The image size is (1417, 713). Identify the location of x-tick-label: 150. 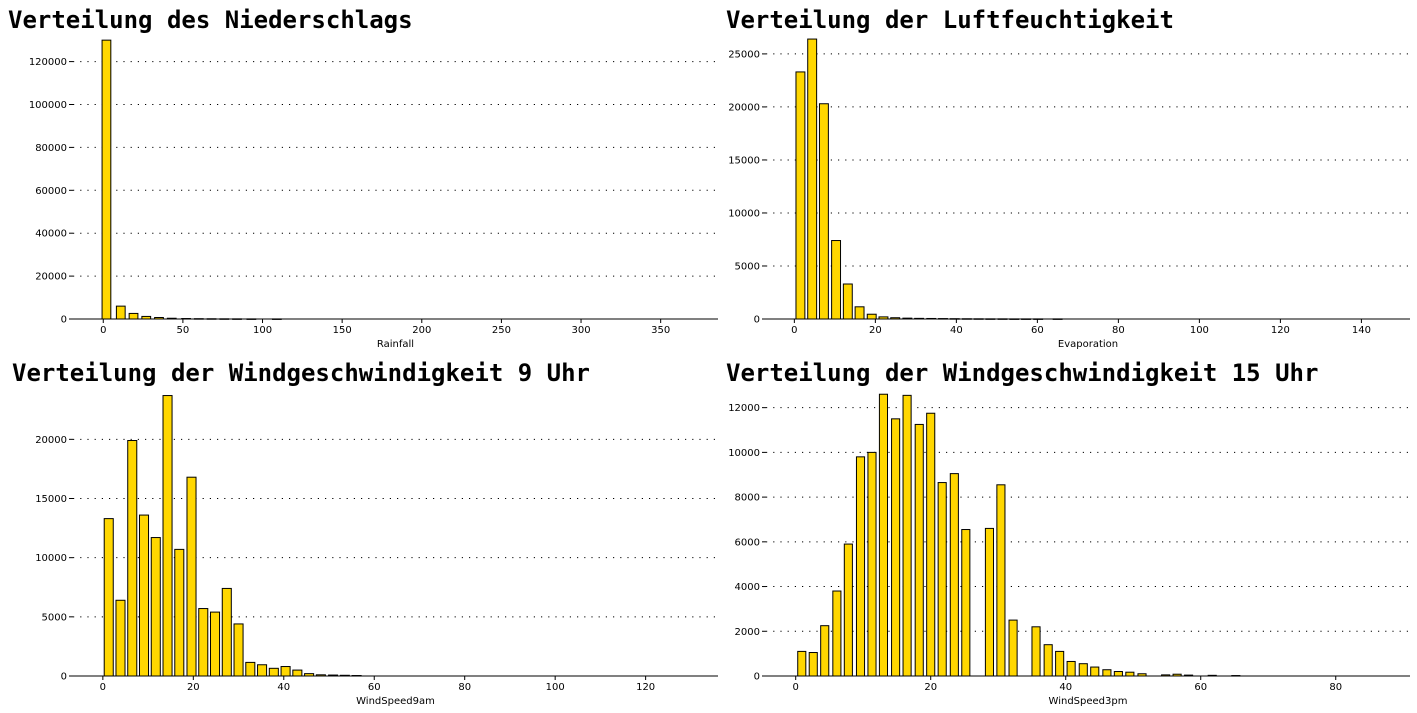
(342, 330).